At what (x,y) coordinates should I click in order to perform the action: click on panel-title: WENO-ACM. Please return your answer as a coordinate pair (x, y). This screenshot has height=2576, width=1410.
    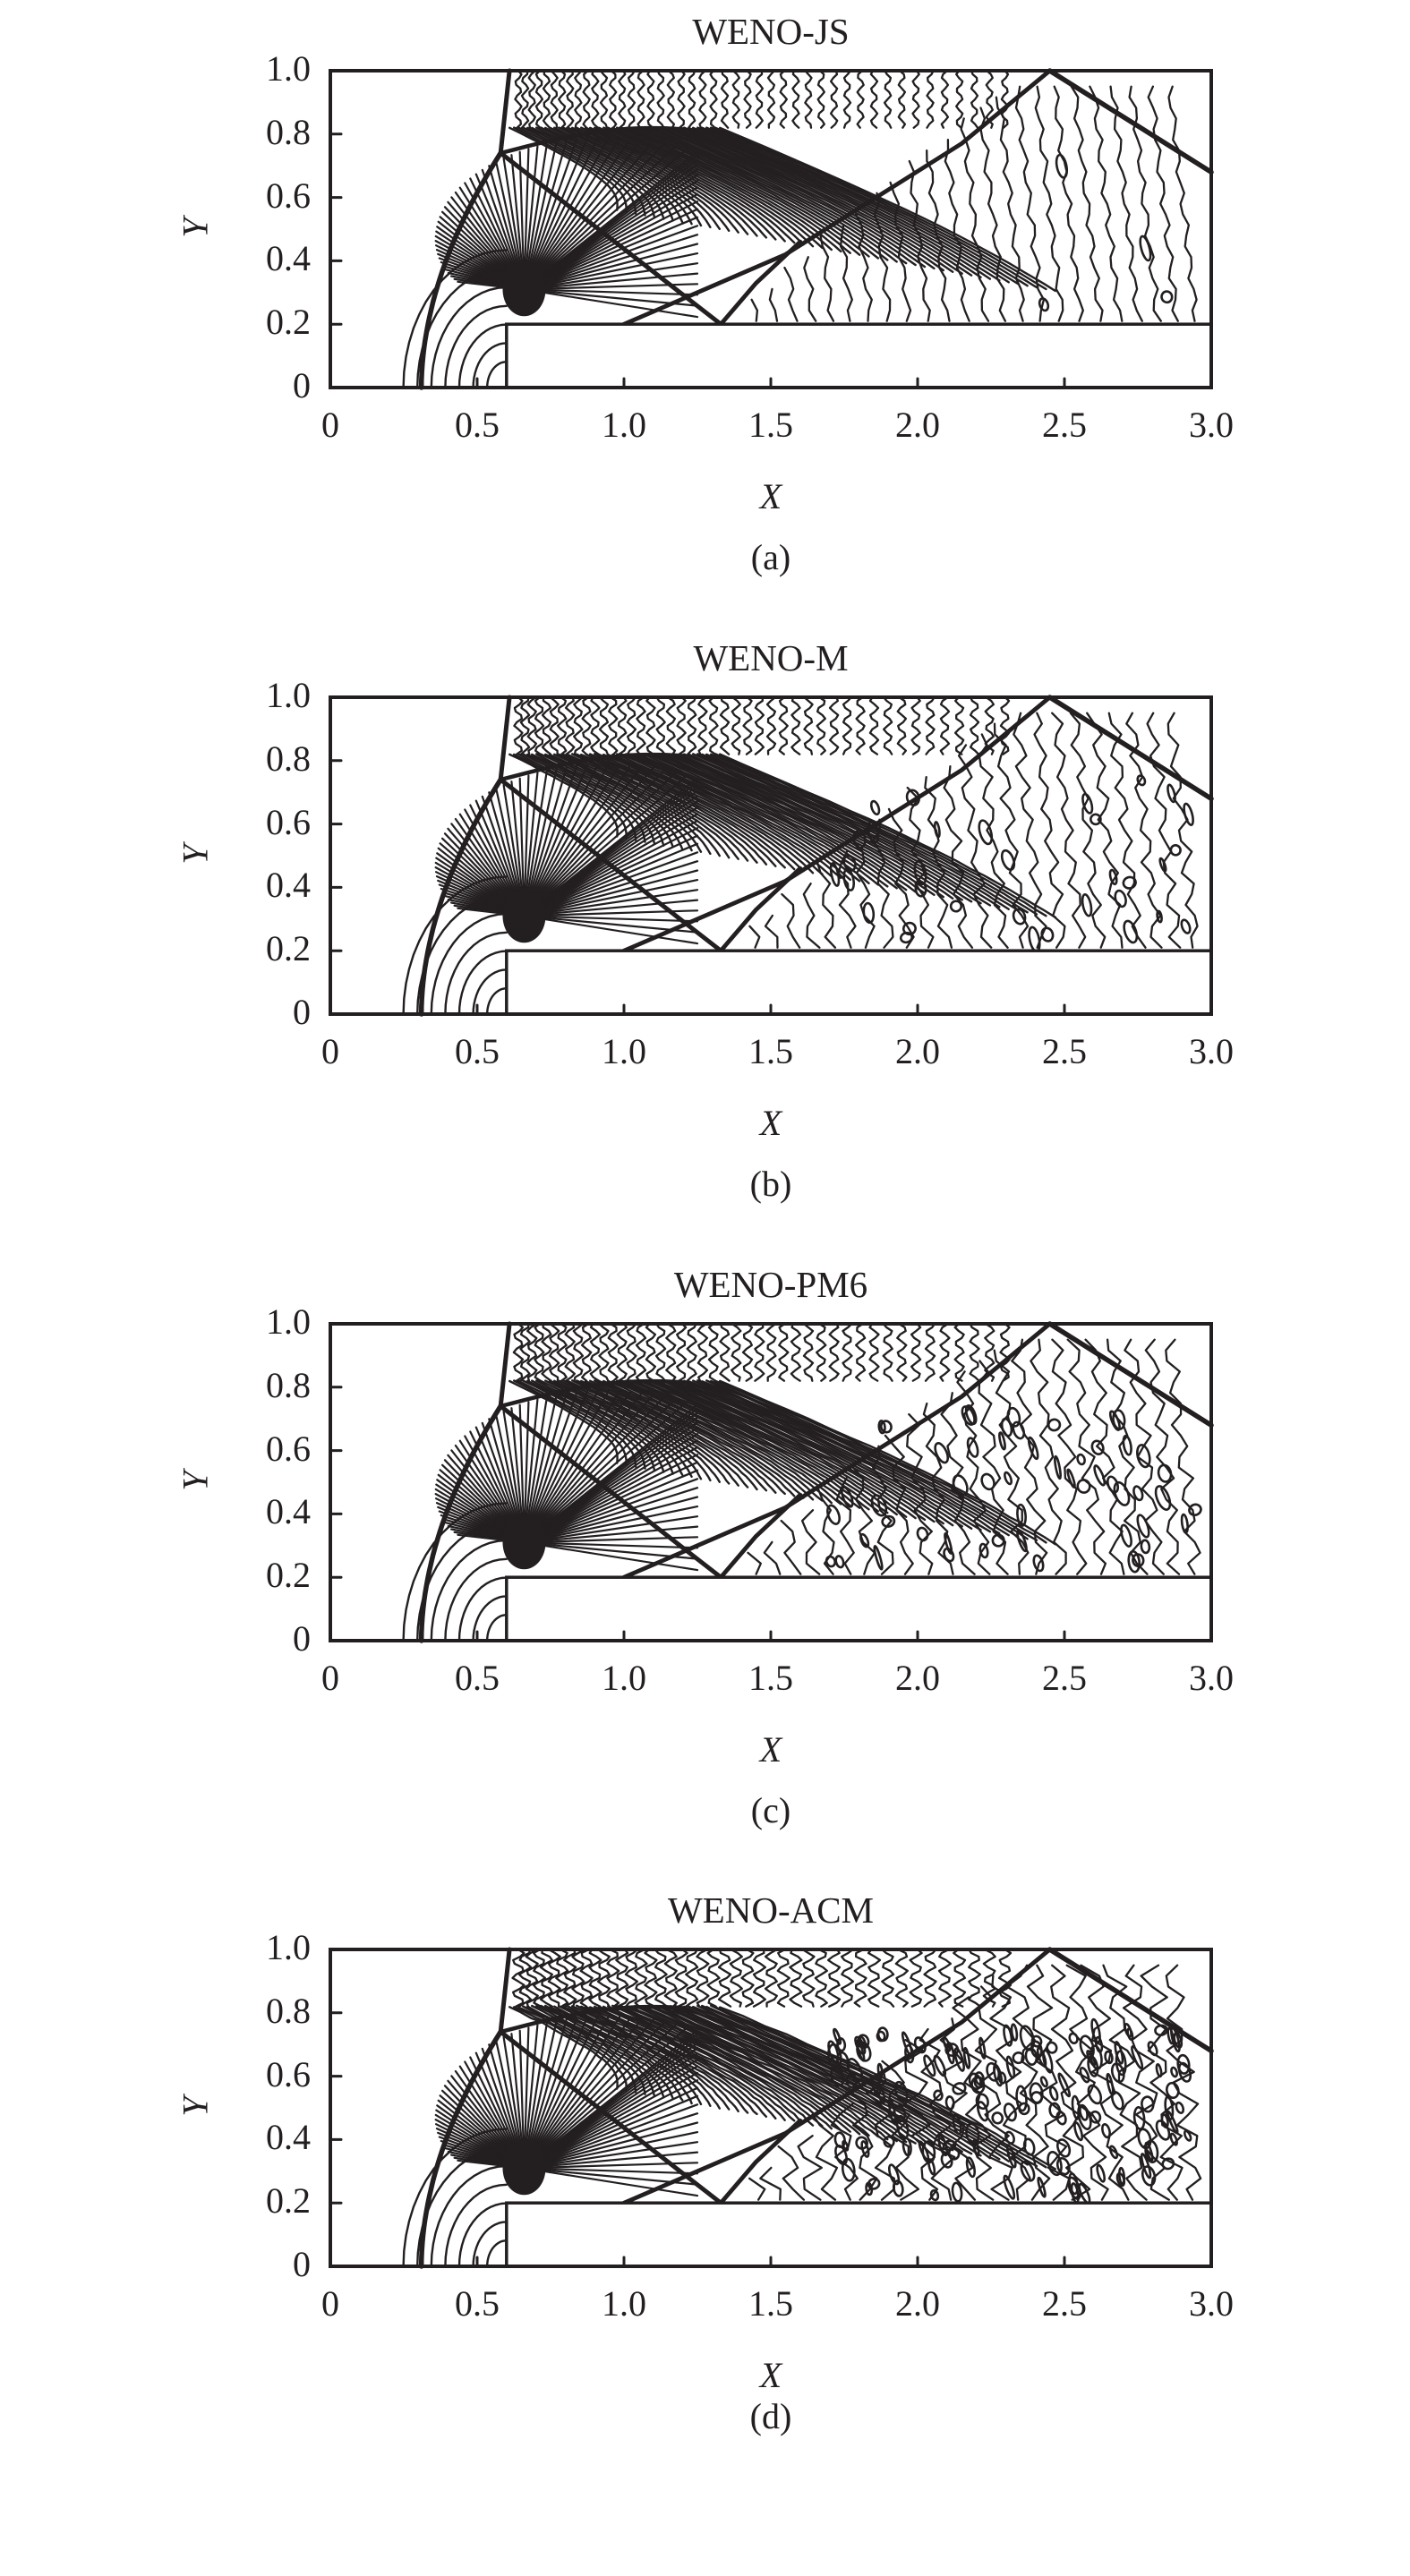
    Looking at the image, I should click on (771, 1910).